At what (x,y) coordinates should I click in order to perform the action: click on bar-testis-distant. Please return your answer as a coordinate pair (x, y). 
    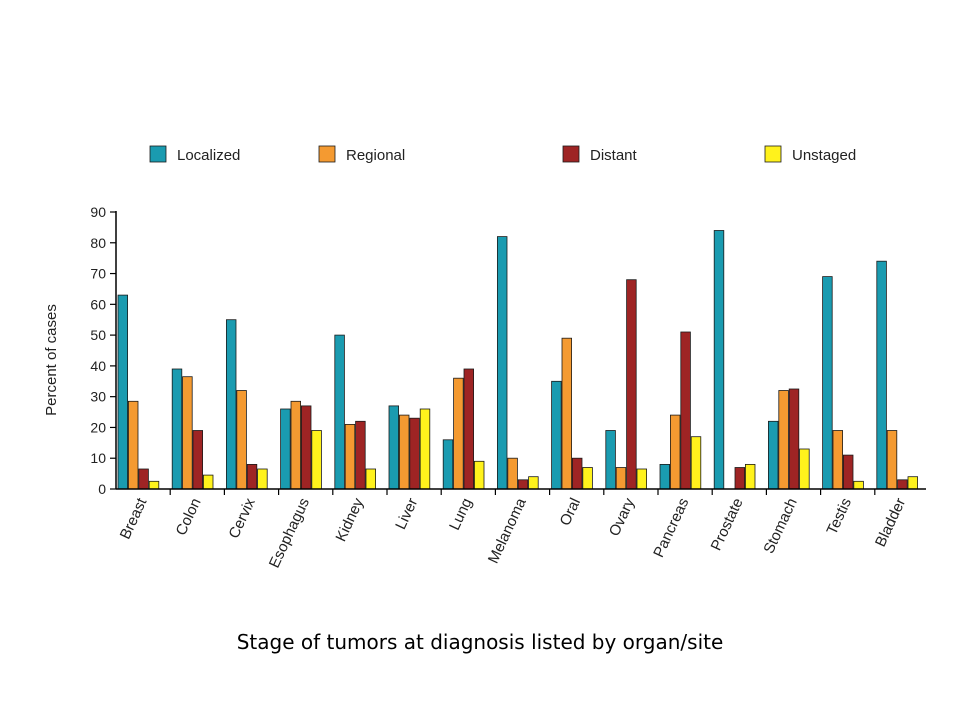
    Looking at the image, I should click on (848, 472).